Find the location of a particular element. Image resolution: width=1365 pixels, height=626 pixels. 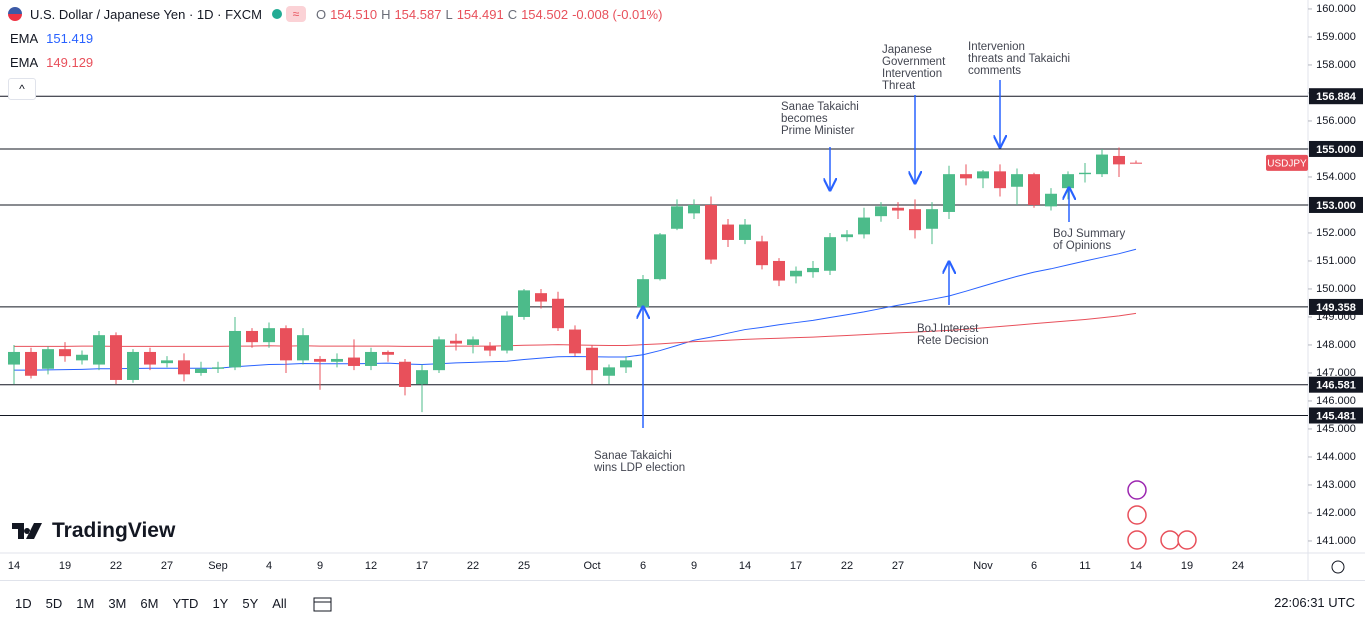

y-tick-label: 156.000 is located at coordinates (1336, 121).